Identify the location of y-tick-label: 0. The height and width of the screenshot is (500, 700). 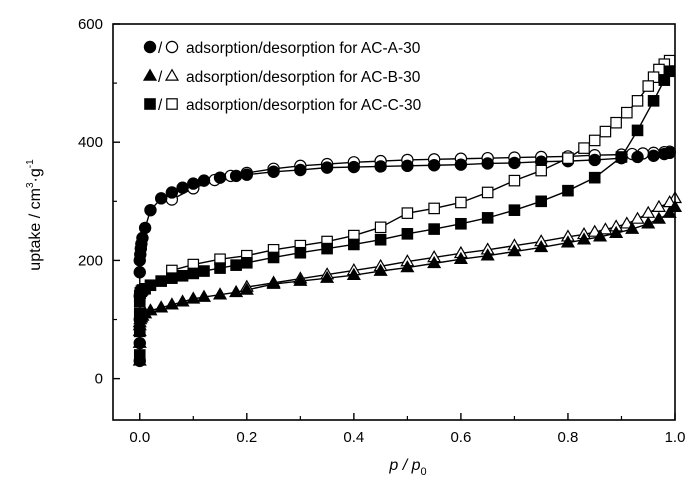
(99, 379).